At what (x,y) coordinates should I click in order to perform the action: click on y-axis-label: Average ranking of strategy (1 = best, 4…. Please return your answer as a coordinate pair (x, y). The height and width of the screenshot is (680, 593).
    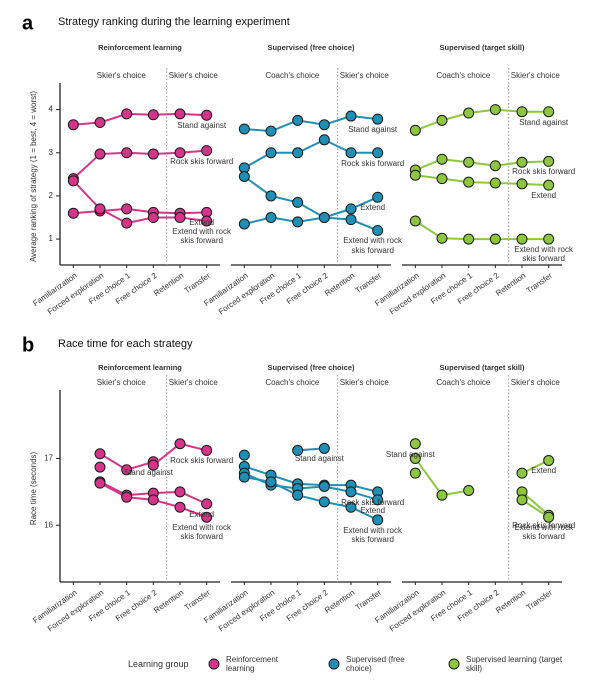
    Looking at the image, I should click on (33, 176).